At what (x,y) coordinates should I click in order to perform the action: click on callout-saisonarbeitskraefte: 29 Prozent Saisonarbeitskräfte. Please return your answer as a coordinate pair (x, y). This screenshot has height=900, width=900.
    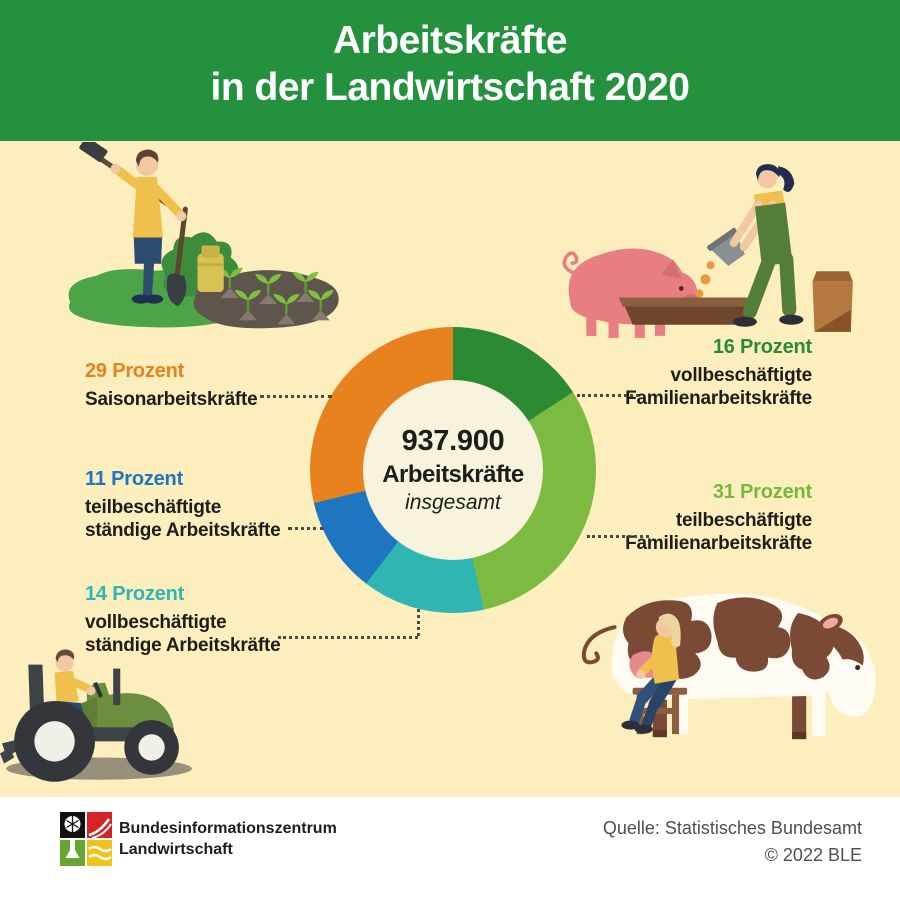
    Looking at the image, I should click on (171, 385).